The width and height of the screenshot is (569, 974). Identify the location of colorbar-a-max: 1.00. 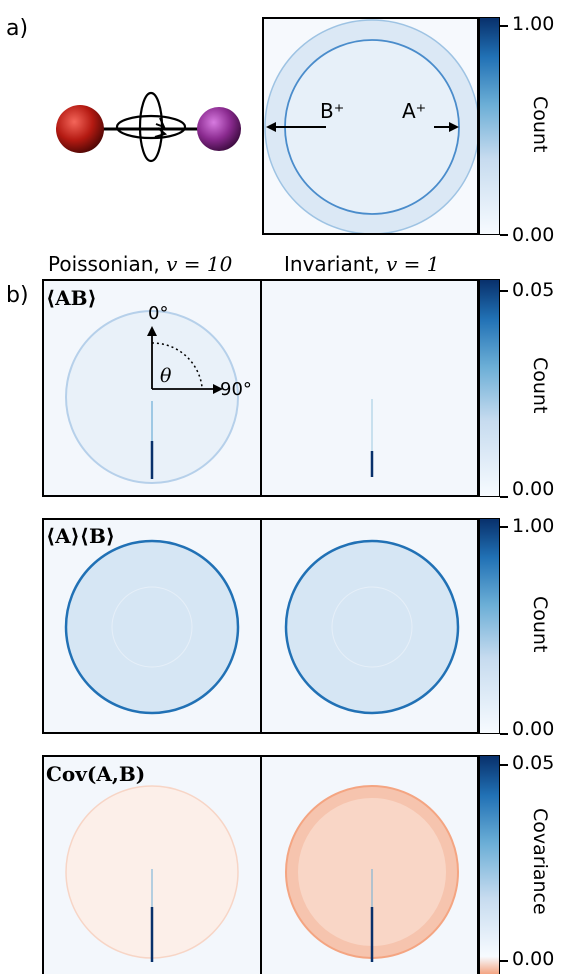
(533, 24).